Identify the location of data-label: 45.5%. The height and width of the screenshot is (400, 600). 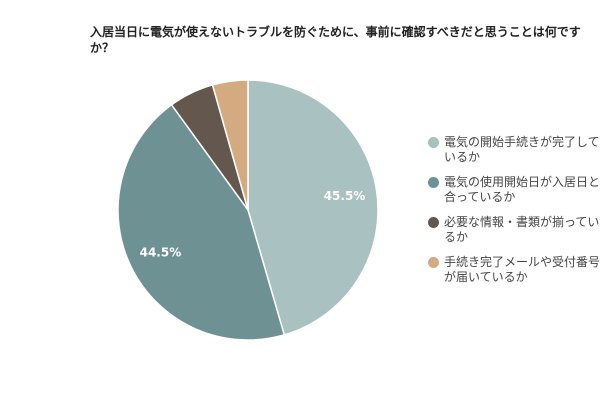
(345, 196).